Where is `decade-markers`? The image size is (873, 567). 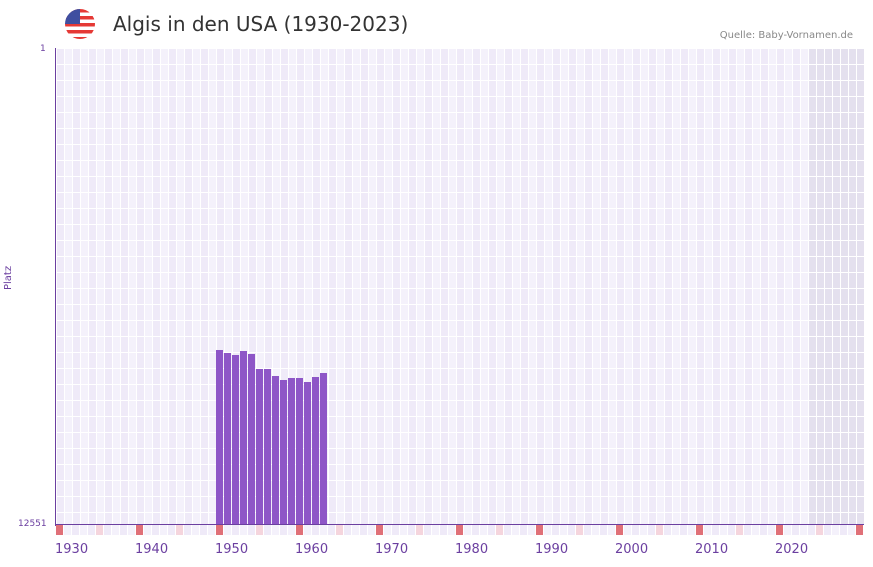
decade-markers is located at coordinates (459, 530).